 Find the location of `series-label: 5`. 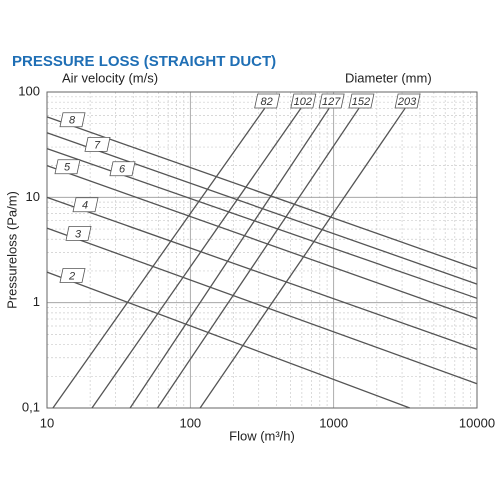

series-label: 5 is located at coordinates (67, 168).